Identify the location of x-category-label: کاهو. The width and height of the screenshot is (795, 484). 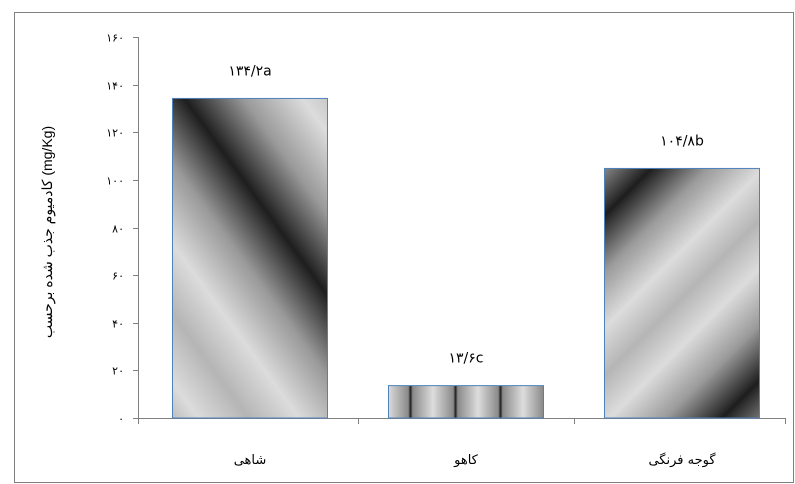
(466, 460).